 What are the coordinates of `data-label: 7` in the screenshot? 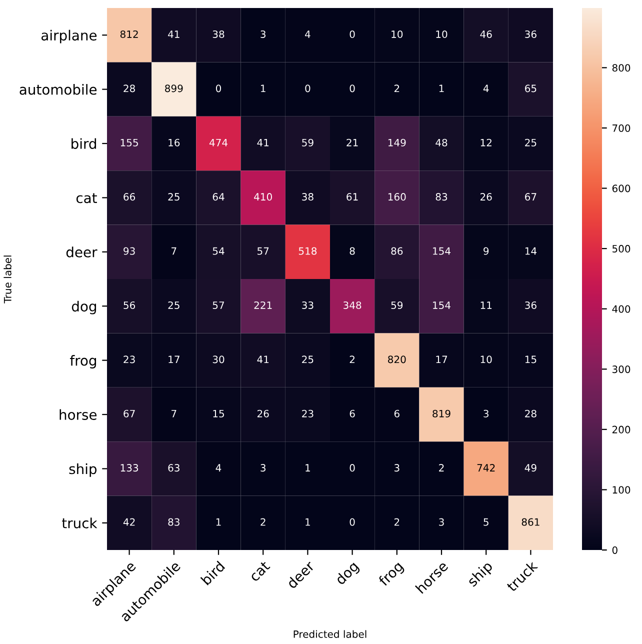 It's located at (174, 251).